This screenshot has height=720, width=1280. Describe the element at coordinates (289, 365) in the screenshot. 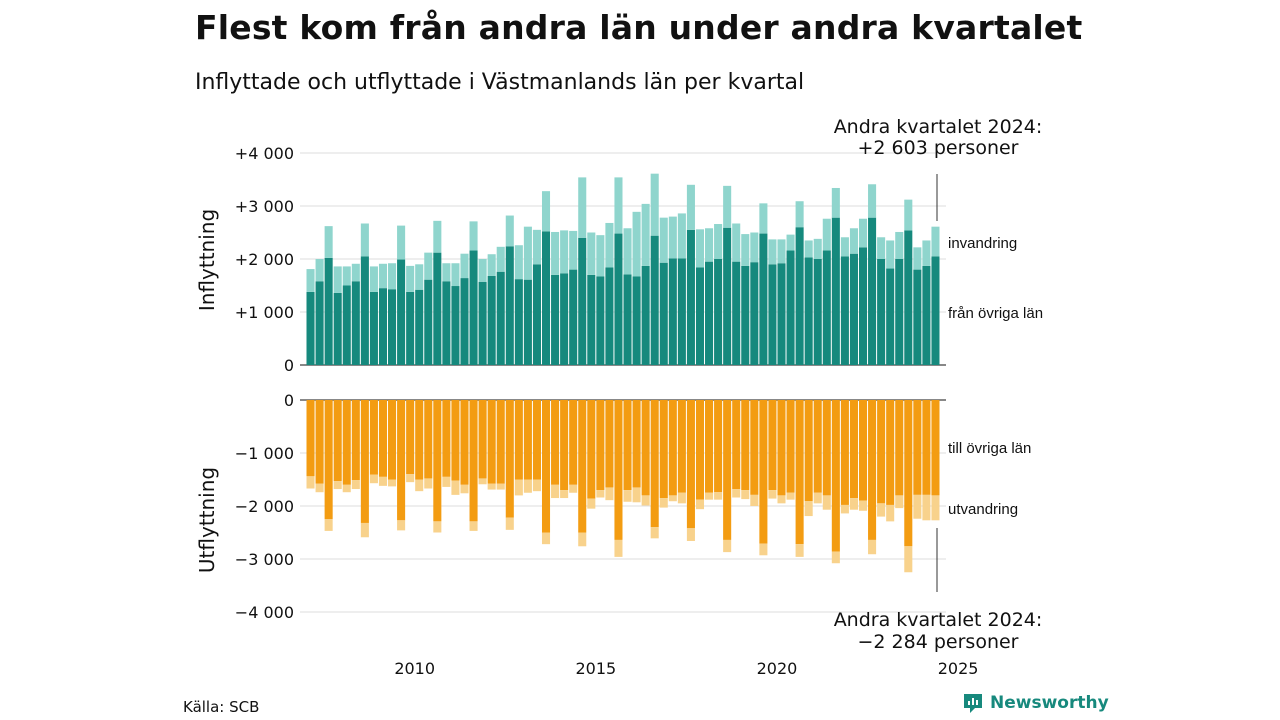

I see `ytick-top-label: 0` at that location.